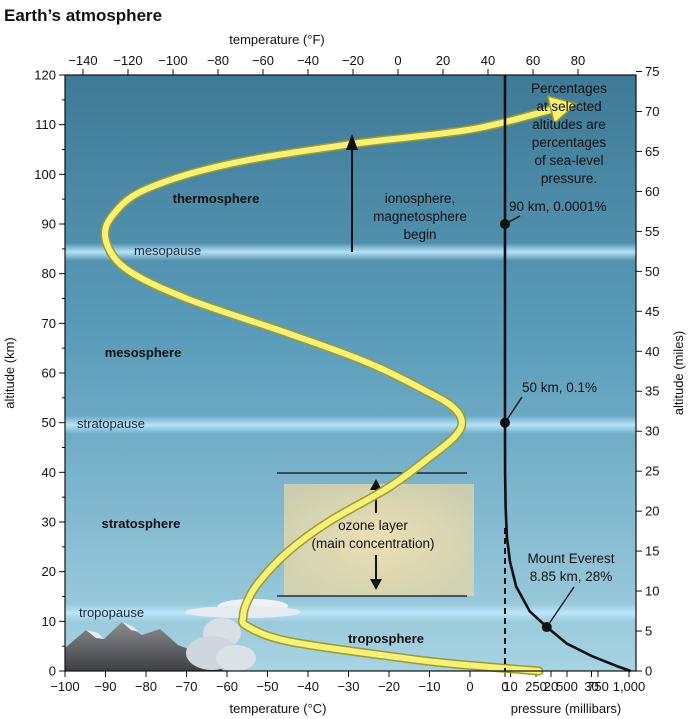 The image size is (689, 719). Describe the element at coordinates (49, 571) in the screenshot. I see `left-tick-label: 20` at that location.